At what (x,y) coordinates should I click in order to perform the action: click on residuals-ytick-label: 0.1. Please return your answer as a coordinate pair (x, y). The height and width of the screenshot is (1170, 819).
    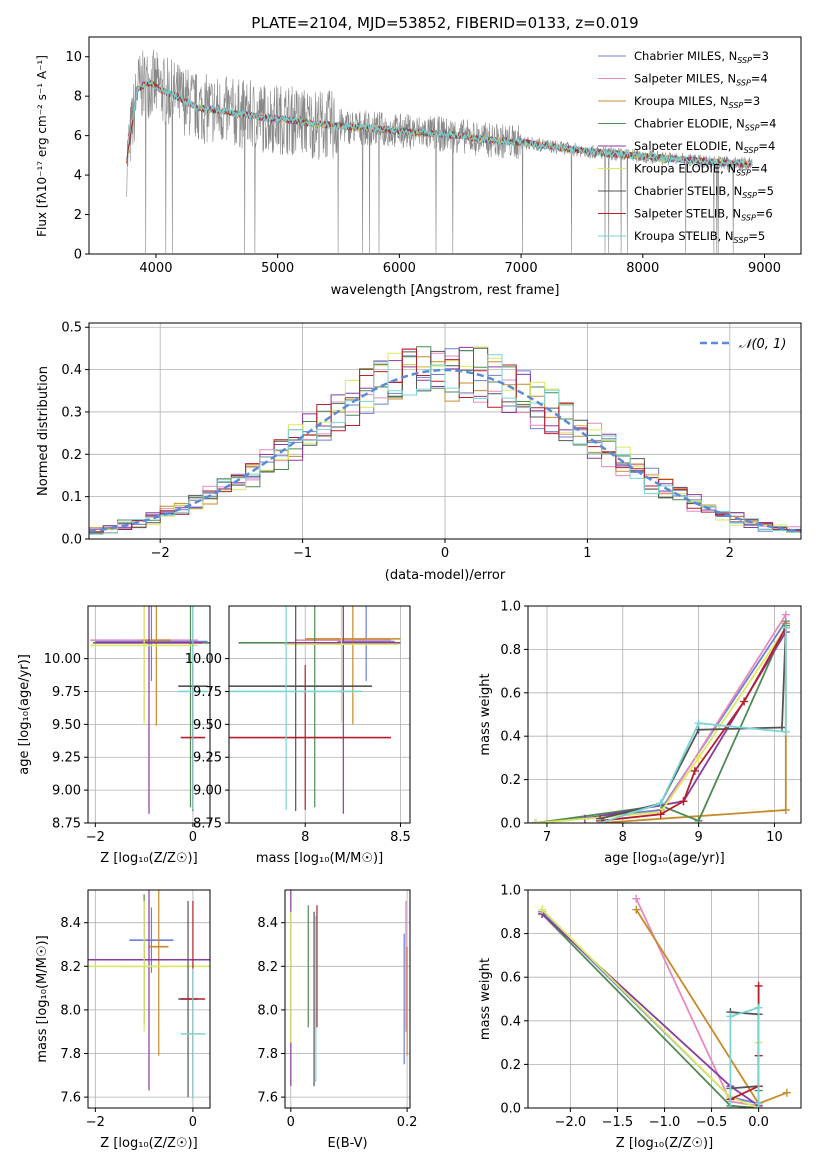
    Looking at the image, I should click on (71, 497).